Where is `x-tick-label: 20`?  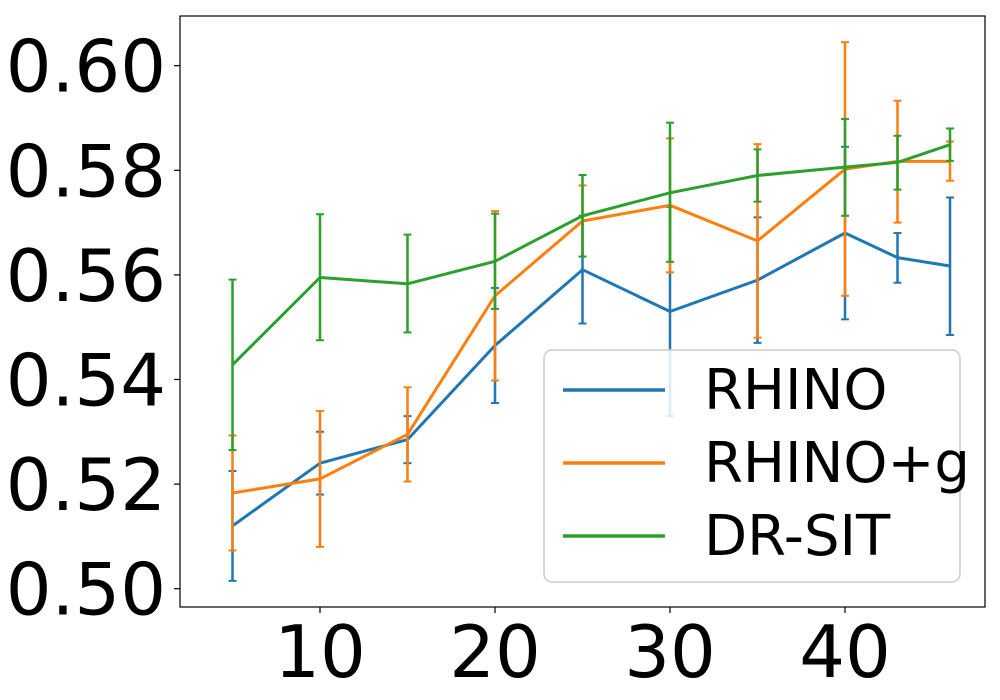
x-tick-label: 20 is located at coordinates (495, 652).